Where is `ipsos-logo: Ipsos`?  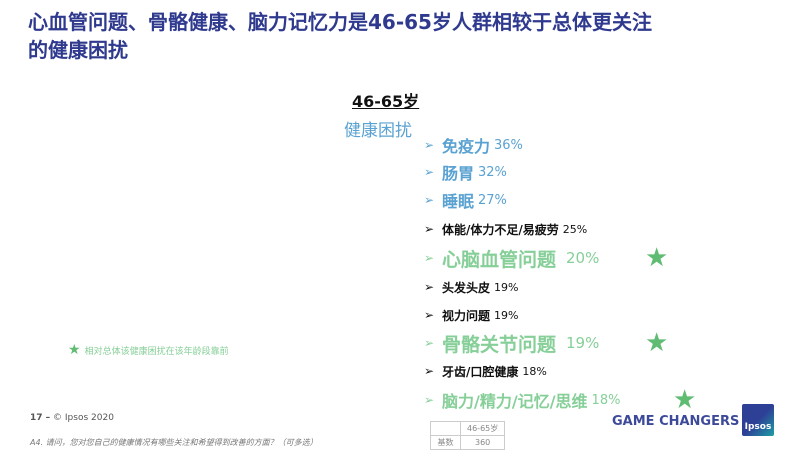
ipsos-logo: Ipsos is located at coordinates (758, 420).